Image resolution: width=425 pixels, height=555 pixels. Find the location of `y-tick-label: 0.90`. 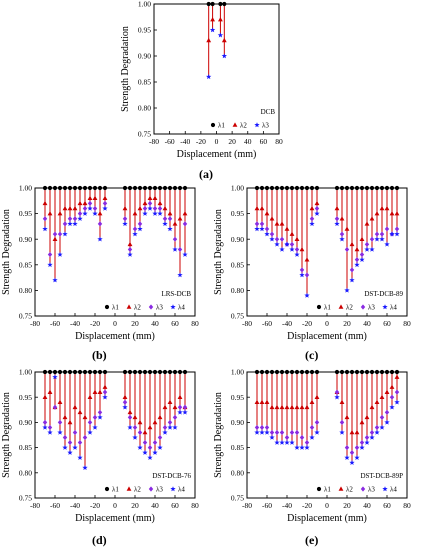

y-tick-label: 0.90 is located at coordinates (144, 56).